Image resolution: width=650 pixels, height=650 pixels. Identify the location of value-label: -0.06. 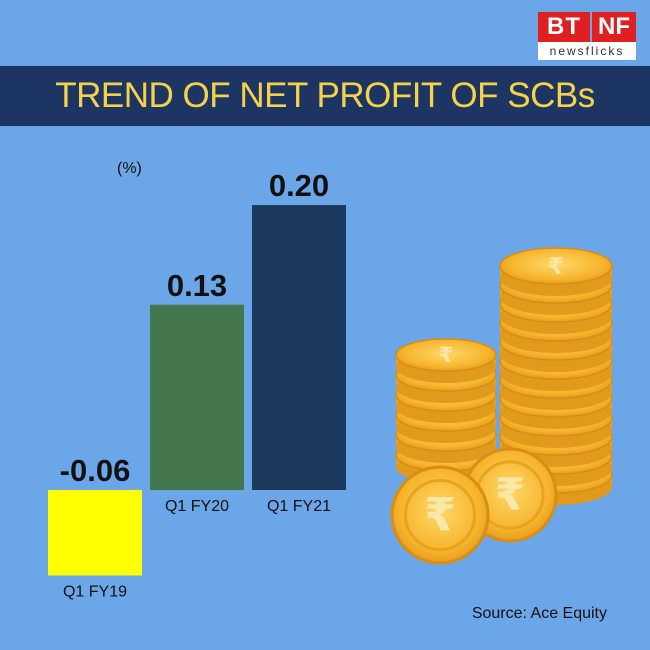
(95, 470).